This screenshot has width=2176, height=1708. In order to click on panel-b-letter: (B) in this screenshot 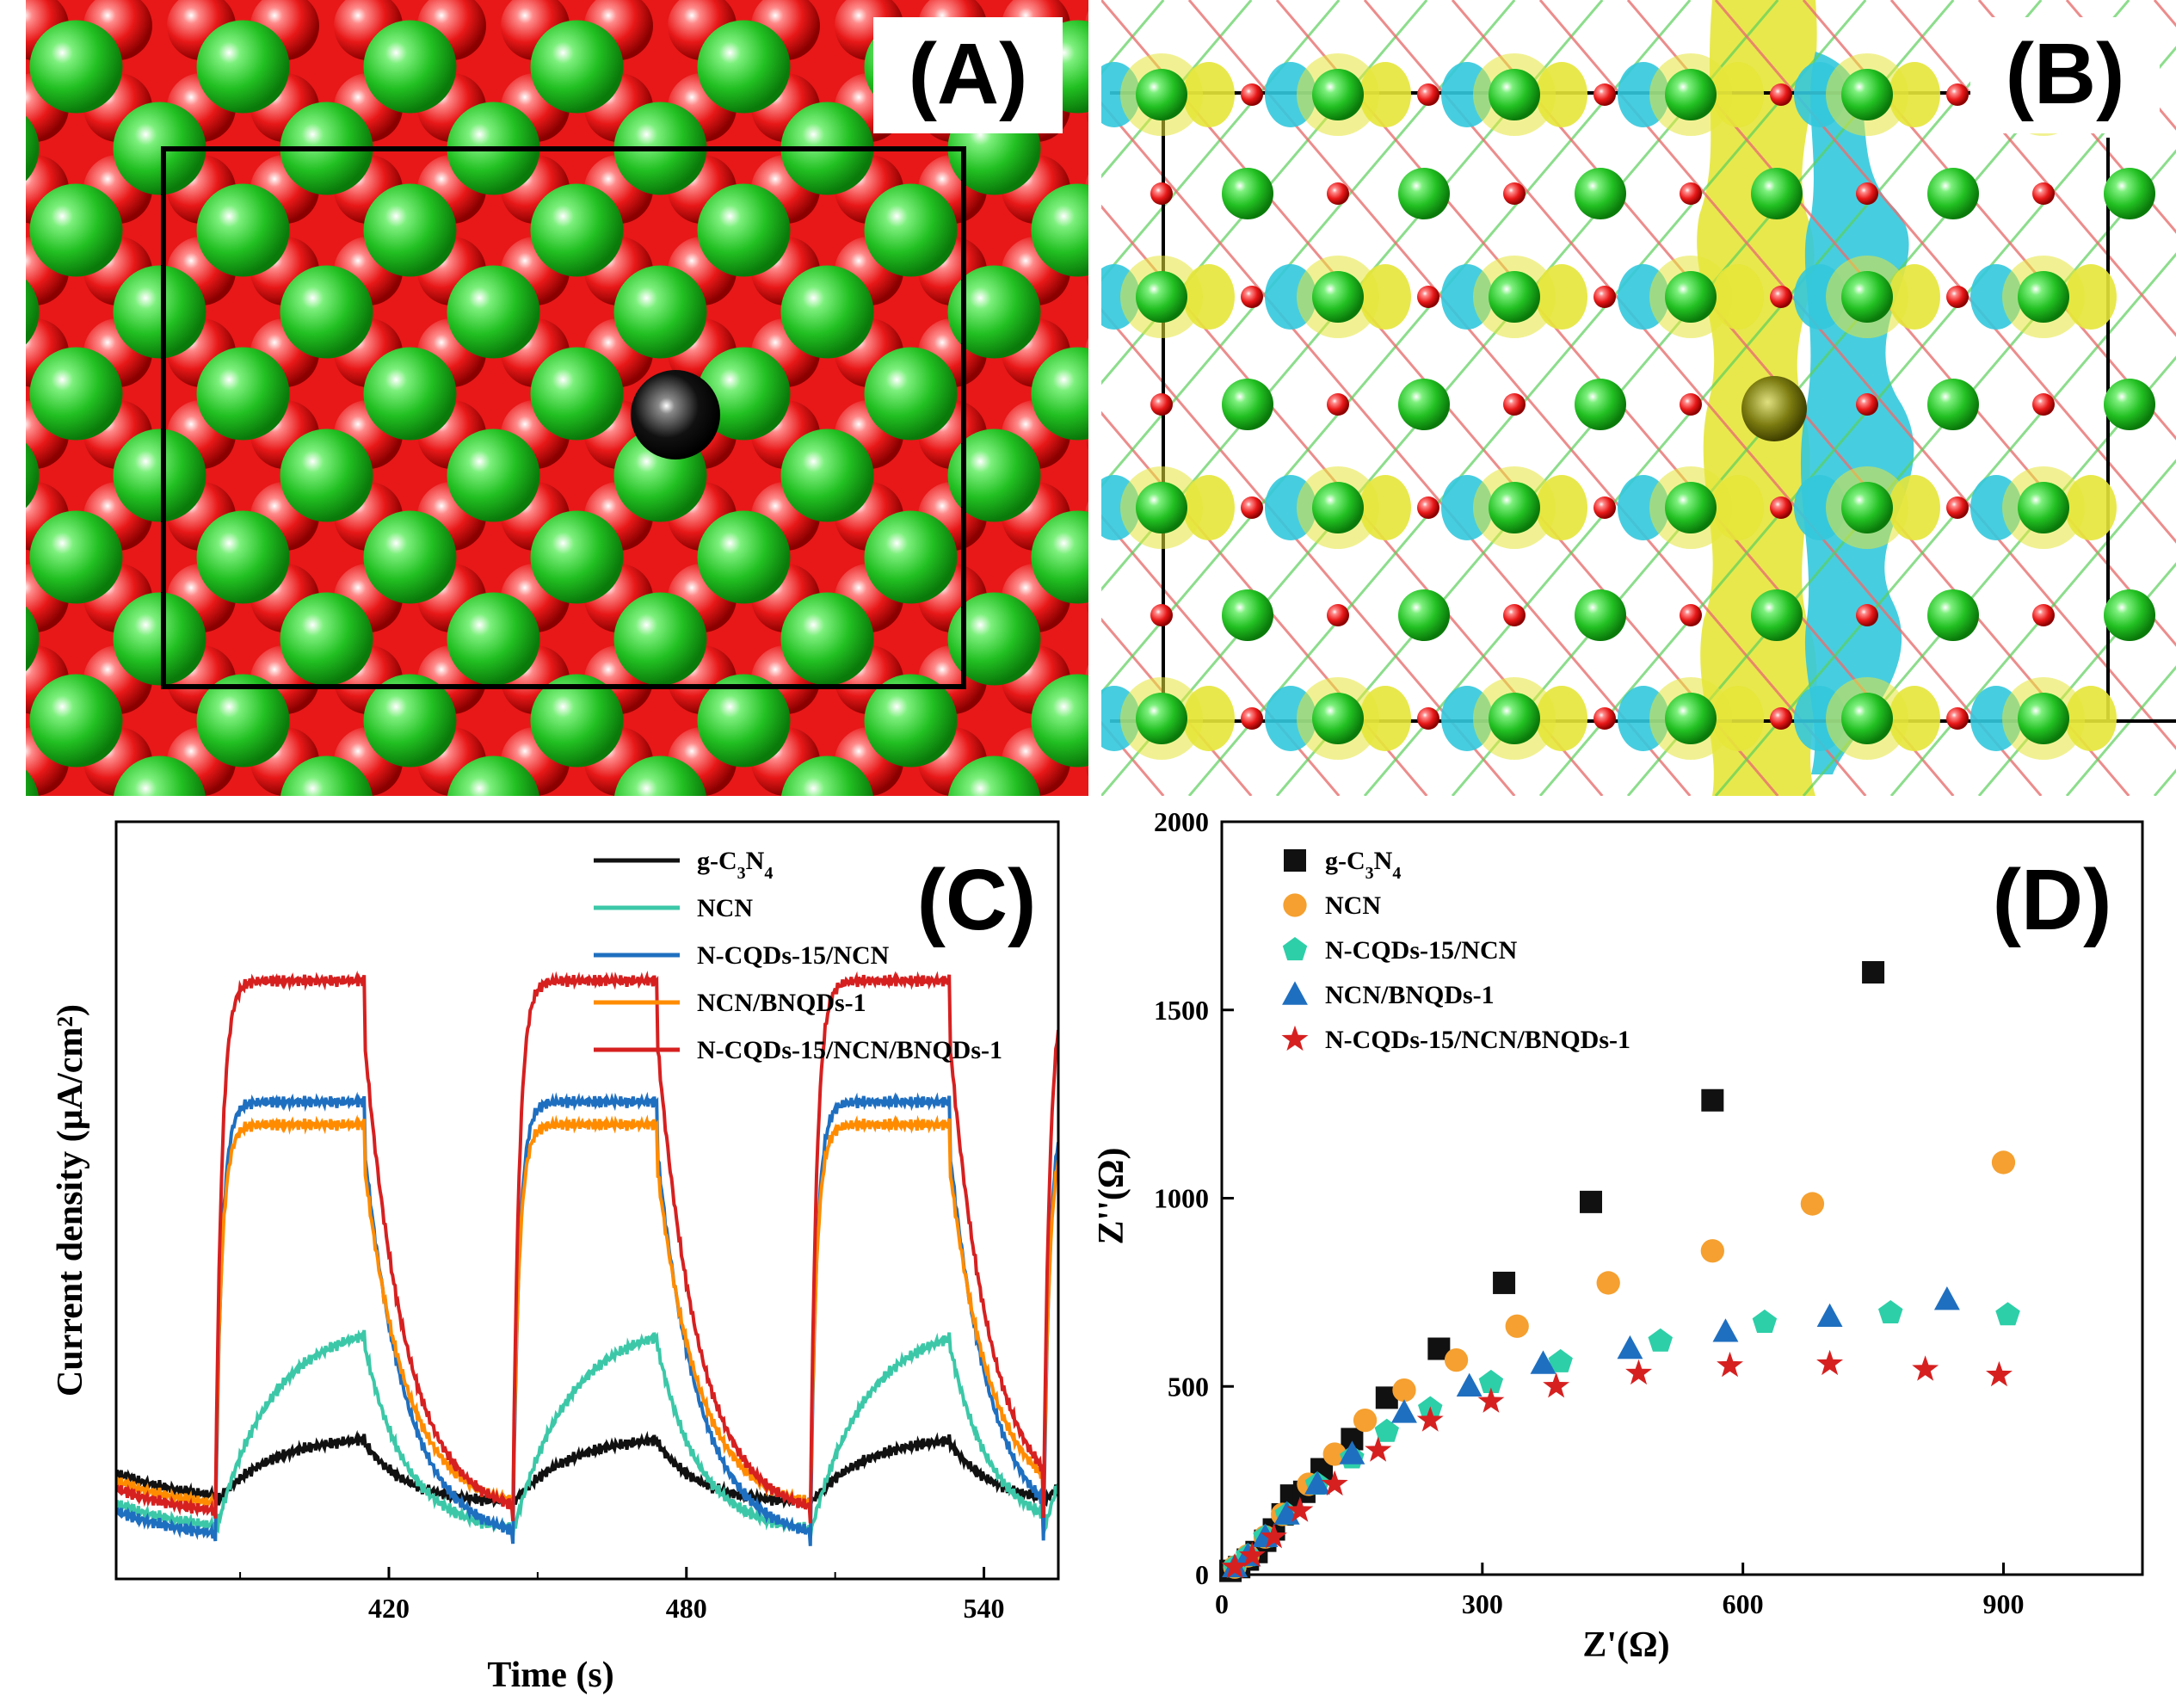, I will do `click(2065, 74)`.